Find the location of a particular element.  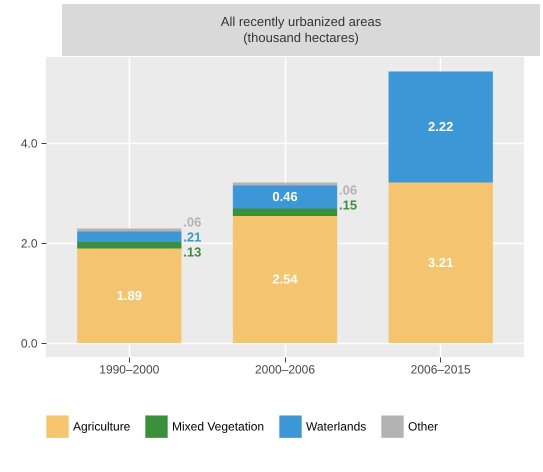

legend-label: Waterlands is located at coordinates (336, 427).